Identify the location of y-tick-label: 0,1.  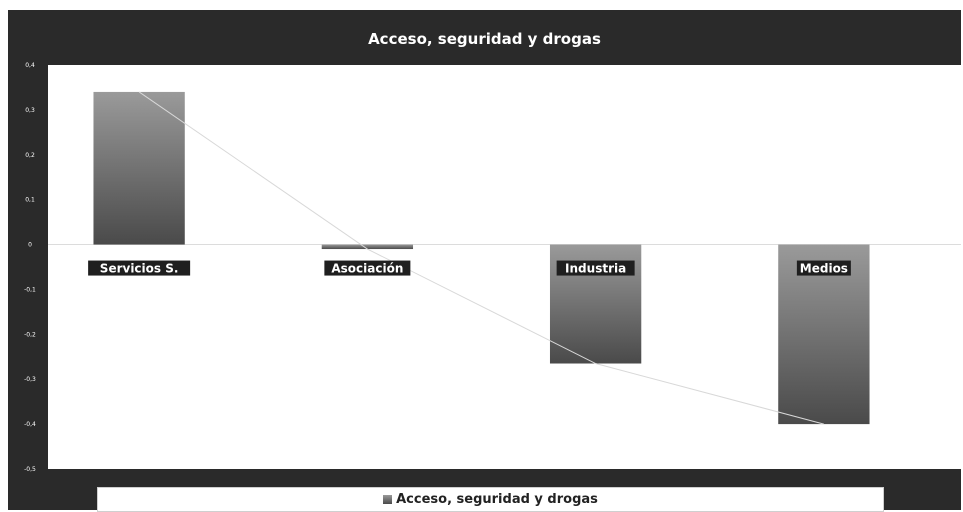
(30, 200).